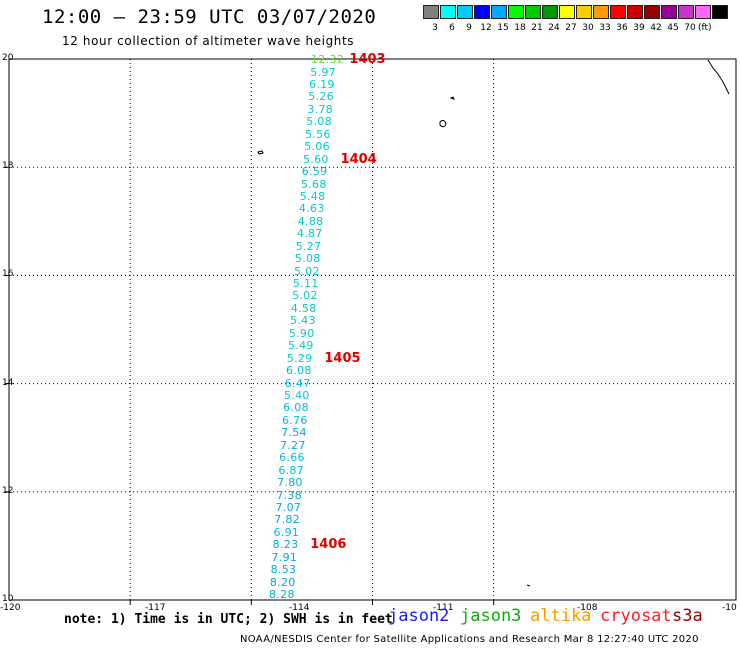 Image resolution: width=740 pixels, height=650 pixels. Describe the element at coordinates (656, 28) in the screenshot. I see `legend-label: 42` at that location.